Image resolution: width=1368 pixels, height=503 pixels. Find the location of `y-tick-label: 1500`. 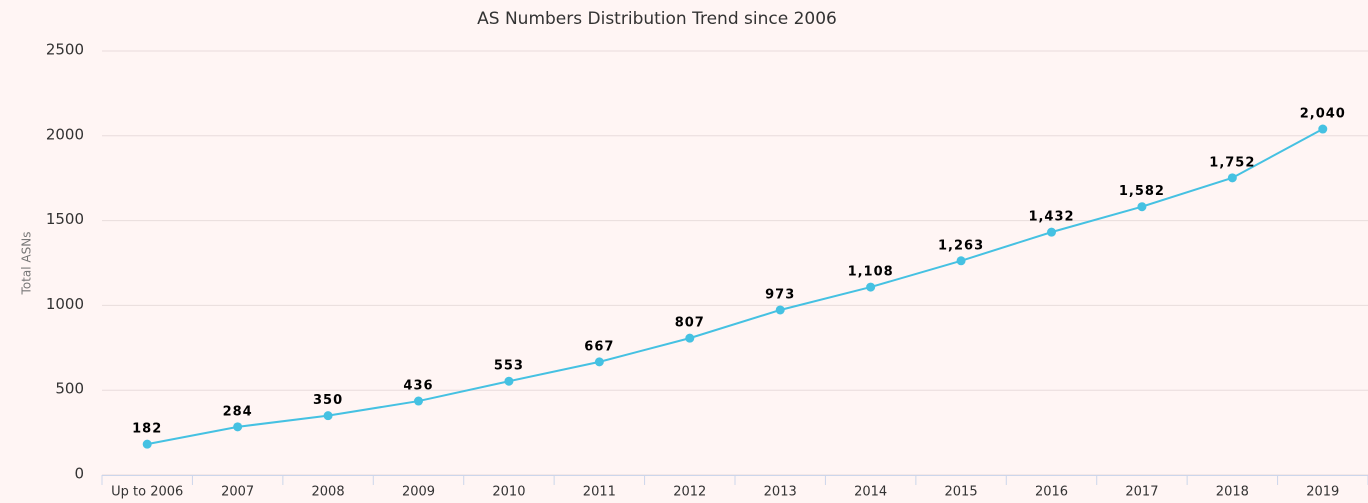

y-tick-label: 1500 is located at coordinates (65, 219).